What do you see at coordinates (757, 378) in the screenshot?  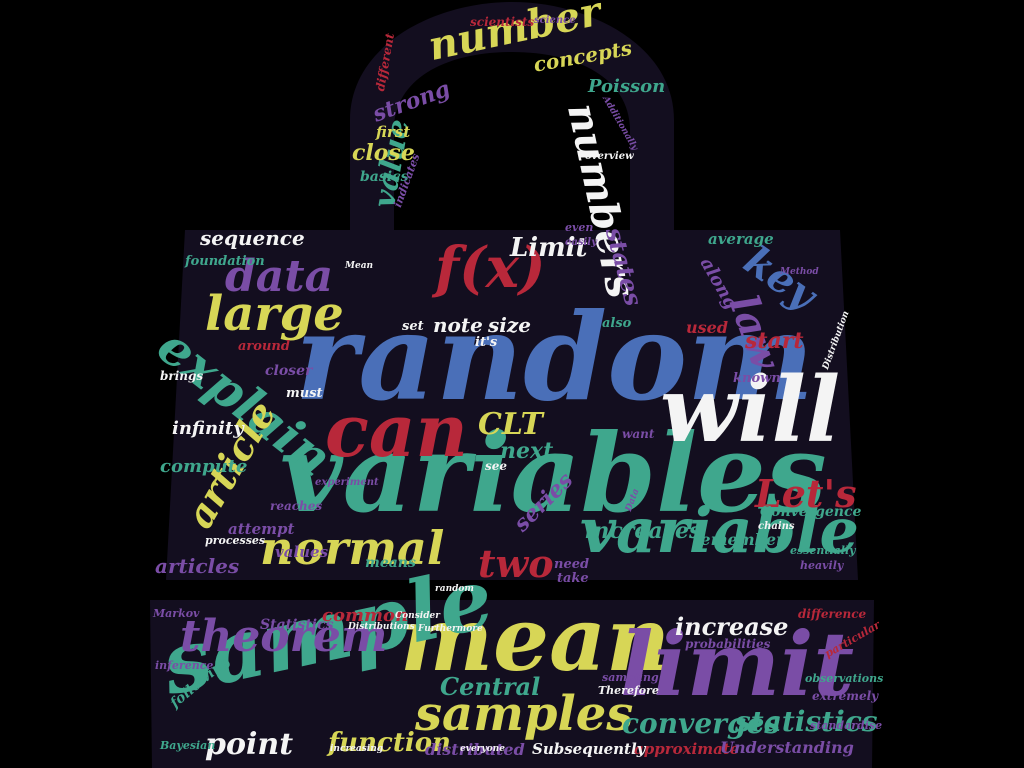 I see `cloud-word: known` at bounding box center [757, 378].